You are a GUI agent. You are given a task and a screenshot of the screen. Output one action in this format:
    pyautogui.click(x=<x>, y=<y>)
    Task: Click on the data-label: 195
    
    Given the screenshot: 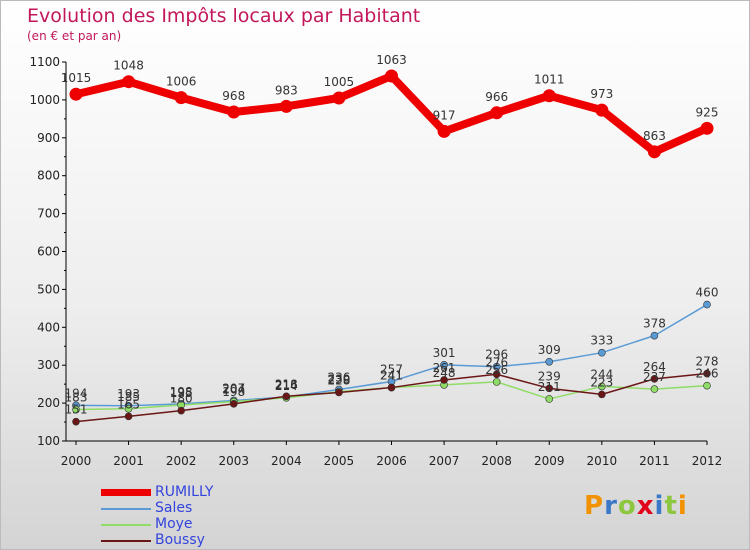 What is the action you would take?
    pyautogui.click(x=181, y=393)
    